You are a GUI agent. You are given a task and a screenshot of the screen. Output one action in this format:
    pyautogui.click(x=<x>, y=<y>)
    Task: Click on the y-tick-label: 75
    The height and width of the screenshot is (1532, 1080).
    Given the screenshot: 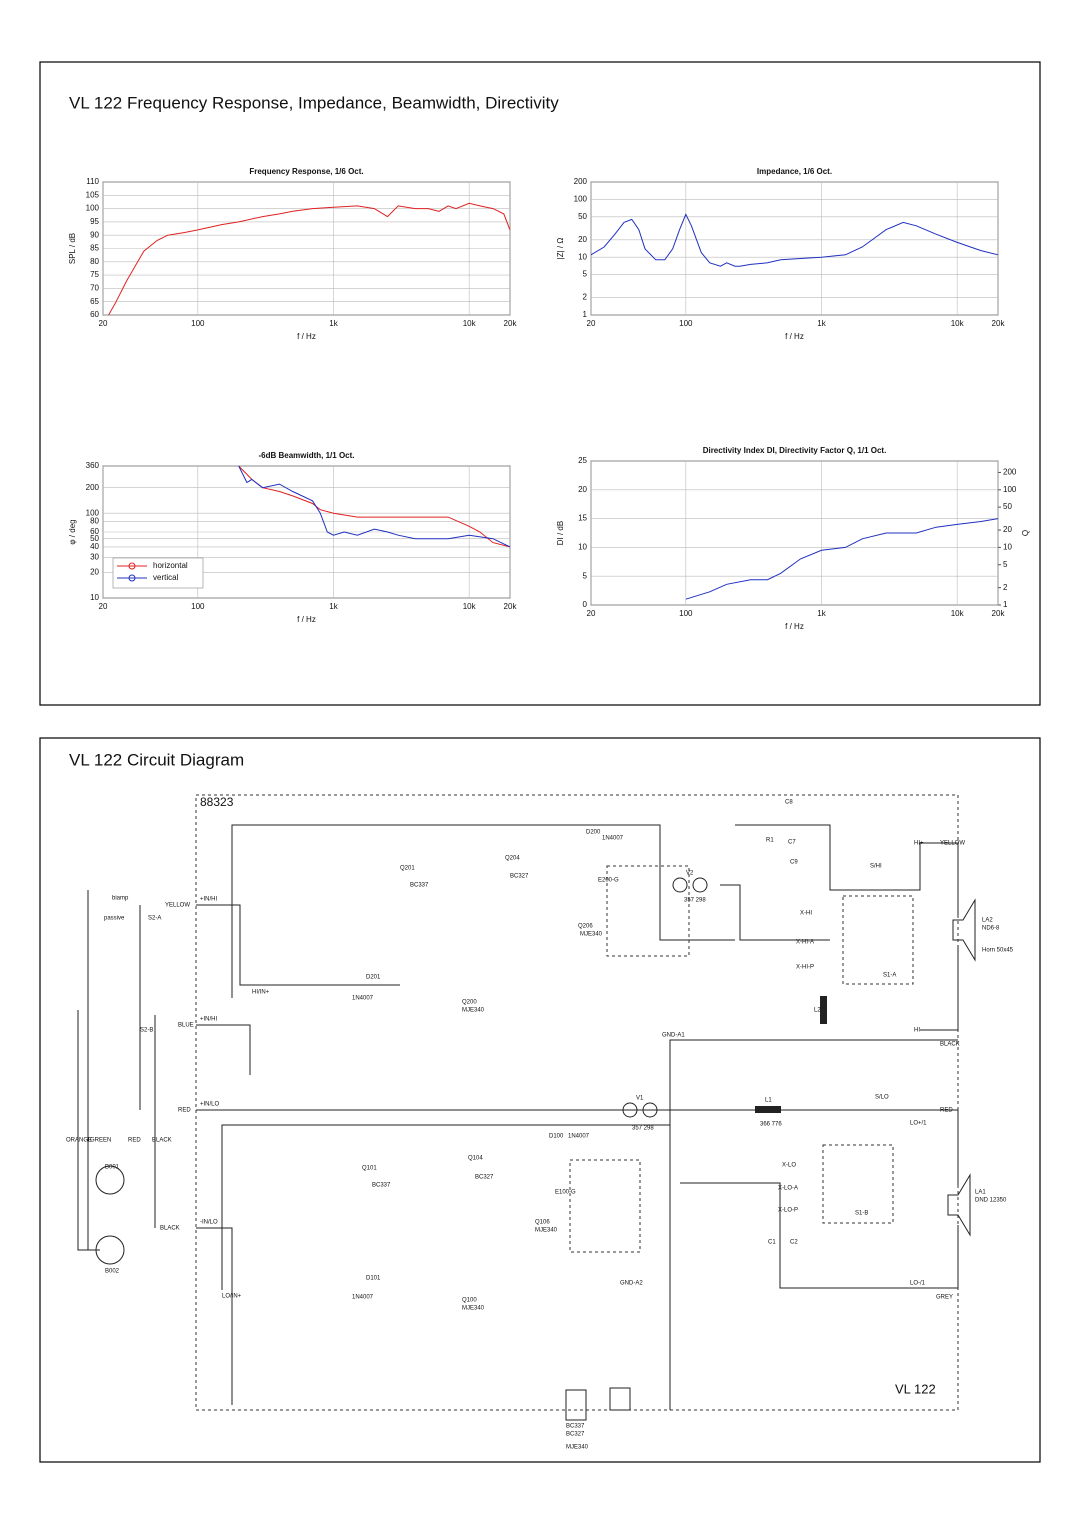 What is the action you would take?
    pyautogui.click(x=94, y=274)
    